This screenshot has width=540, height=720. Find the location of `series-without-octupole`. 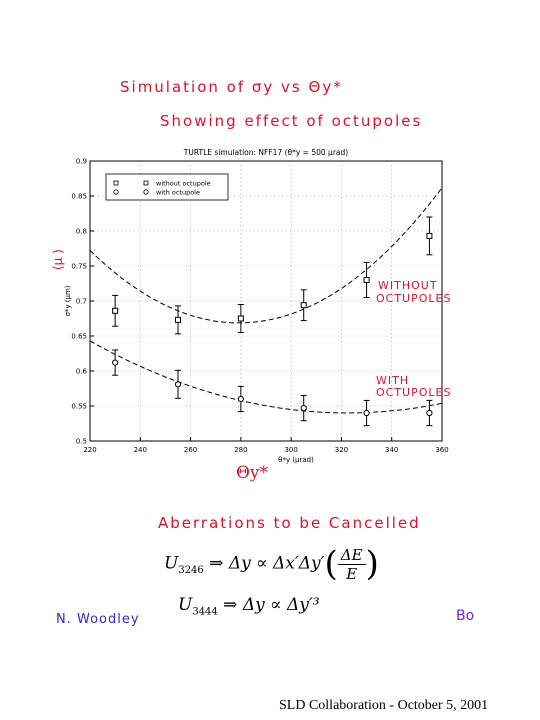

series-without-octupole is located at coordinates (266, 261).